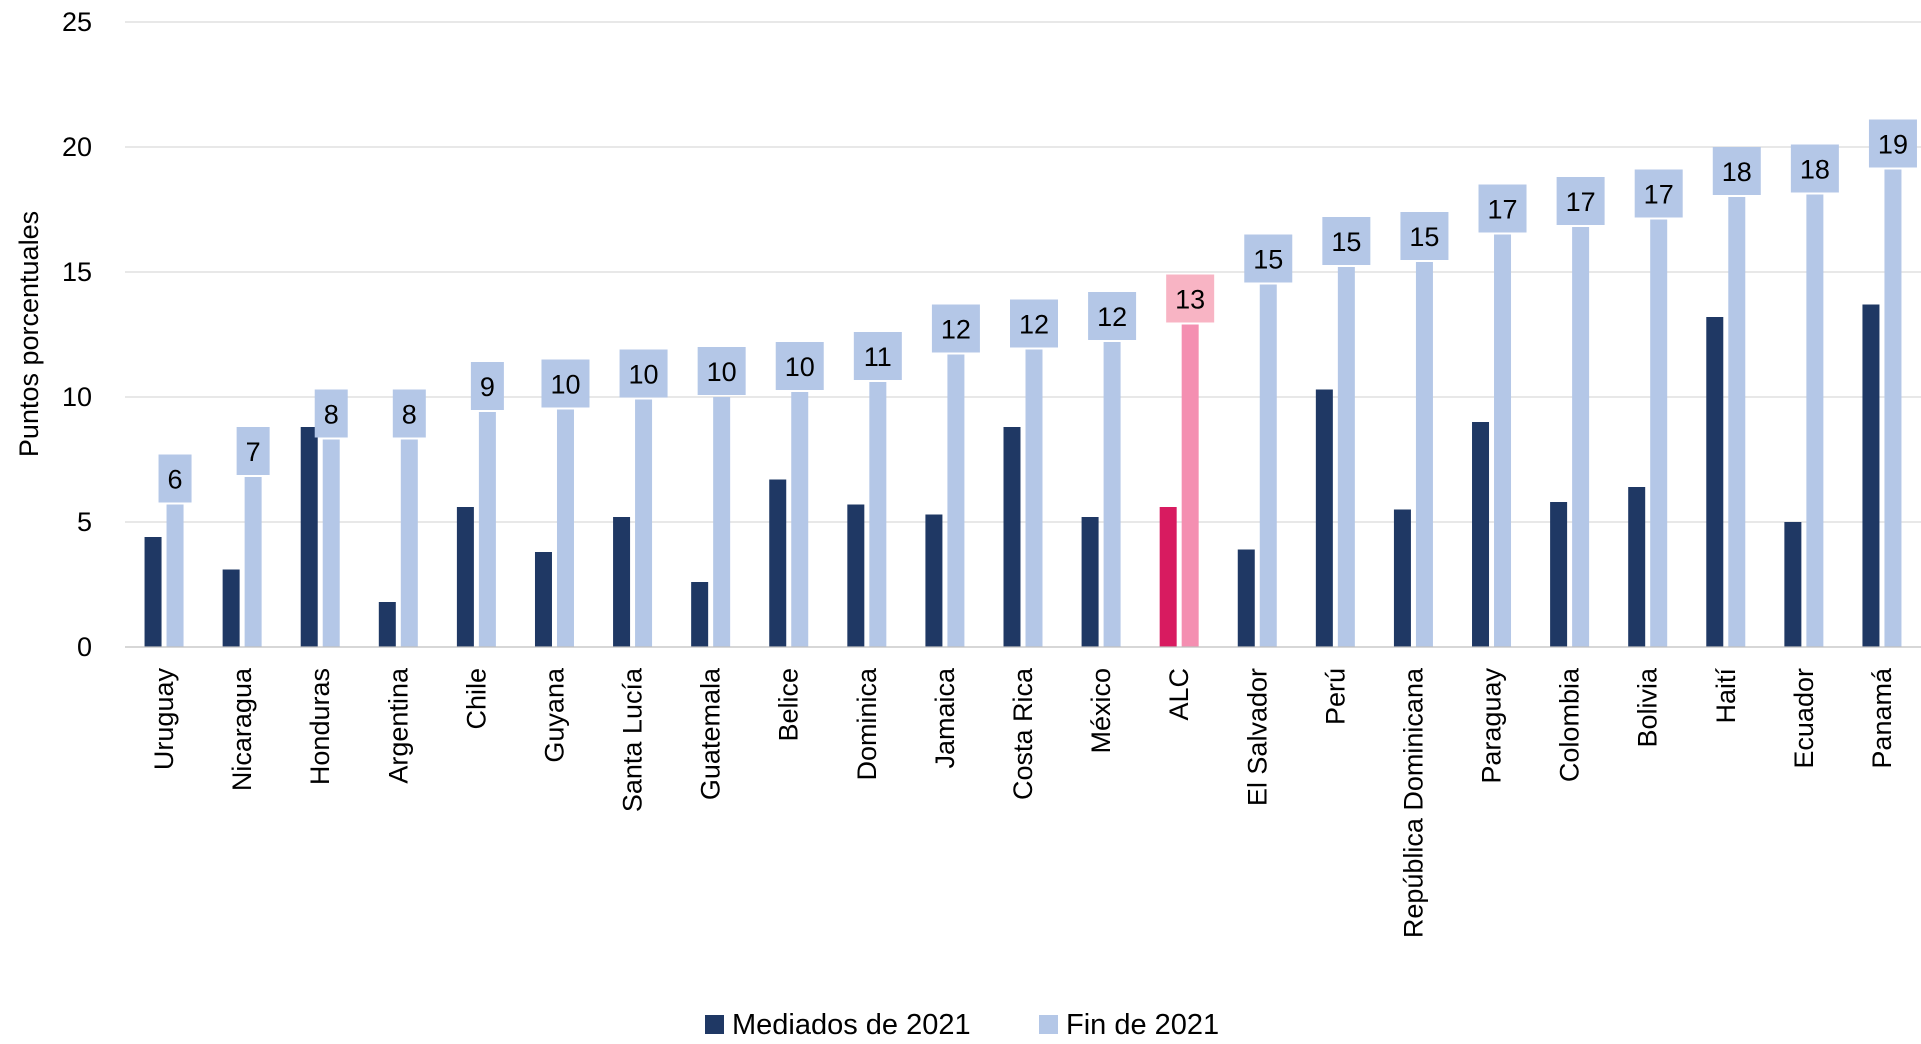  What do you see at coordinates (1648, 707) in the screenshot?
I see `category-label: Bolivia` at bounding box center [1648, 707].